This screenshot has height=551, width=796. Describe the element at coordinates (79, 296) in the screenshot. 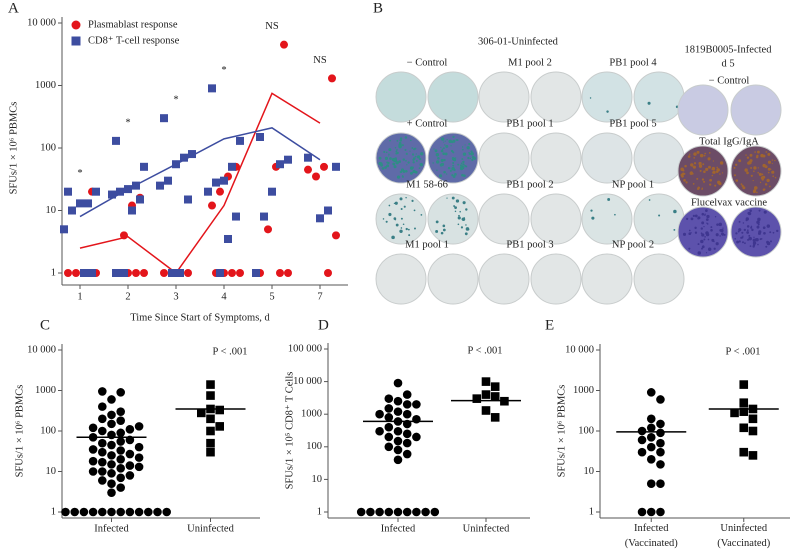

I see `x-tick-label: 1` at that location.